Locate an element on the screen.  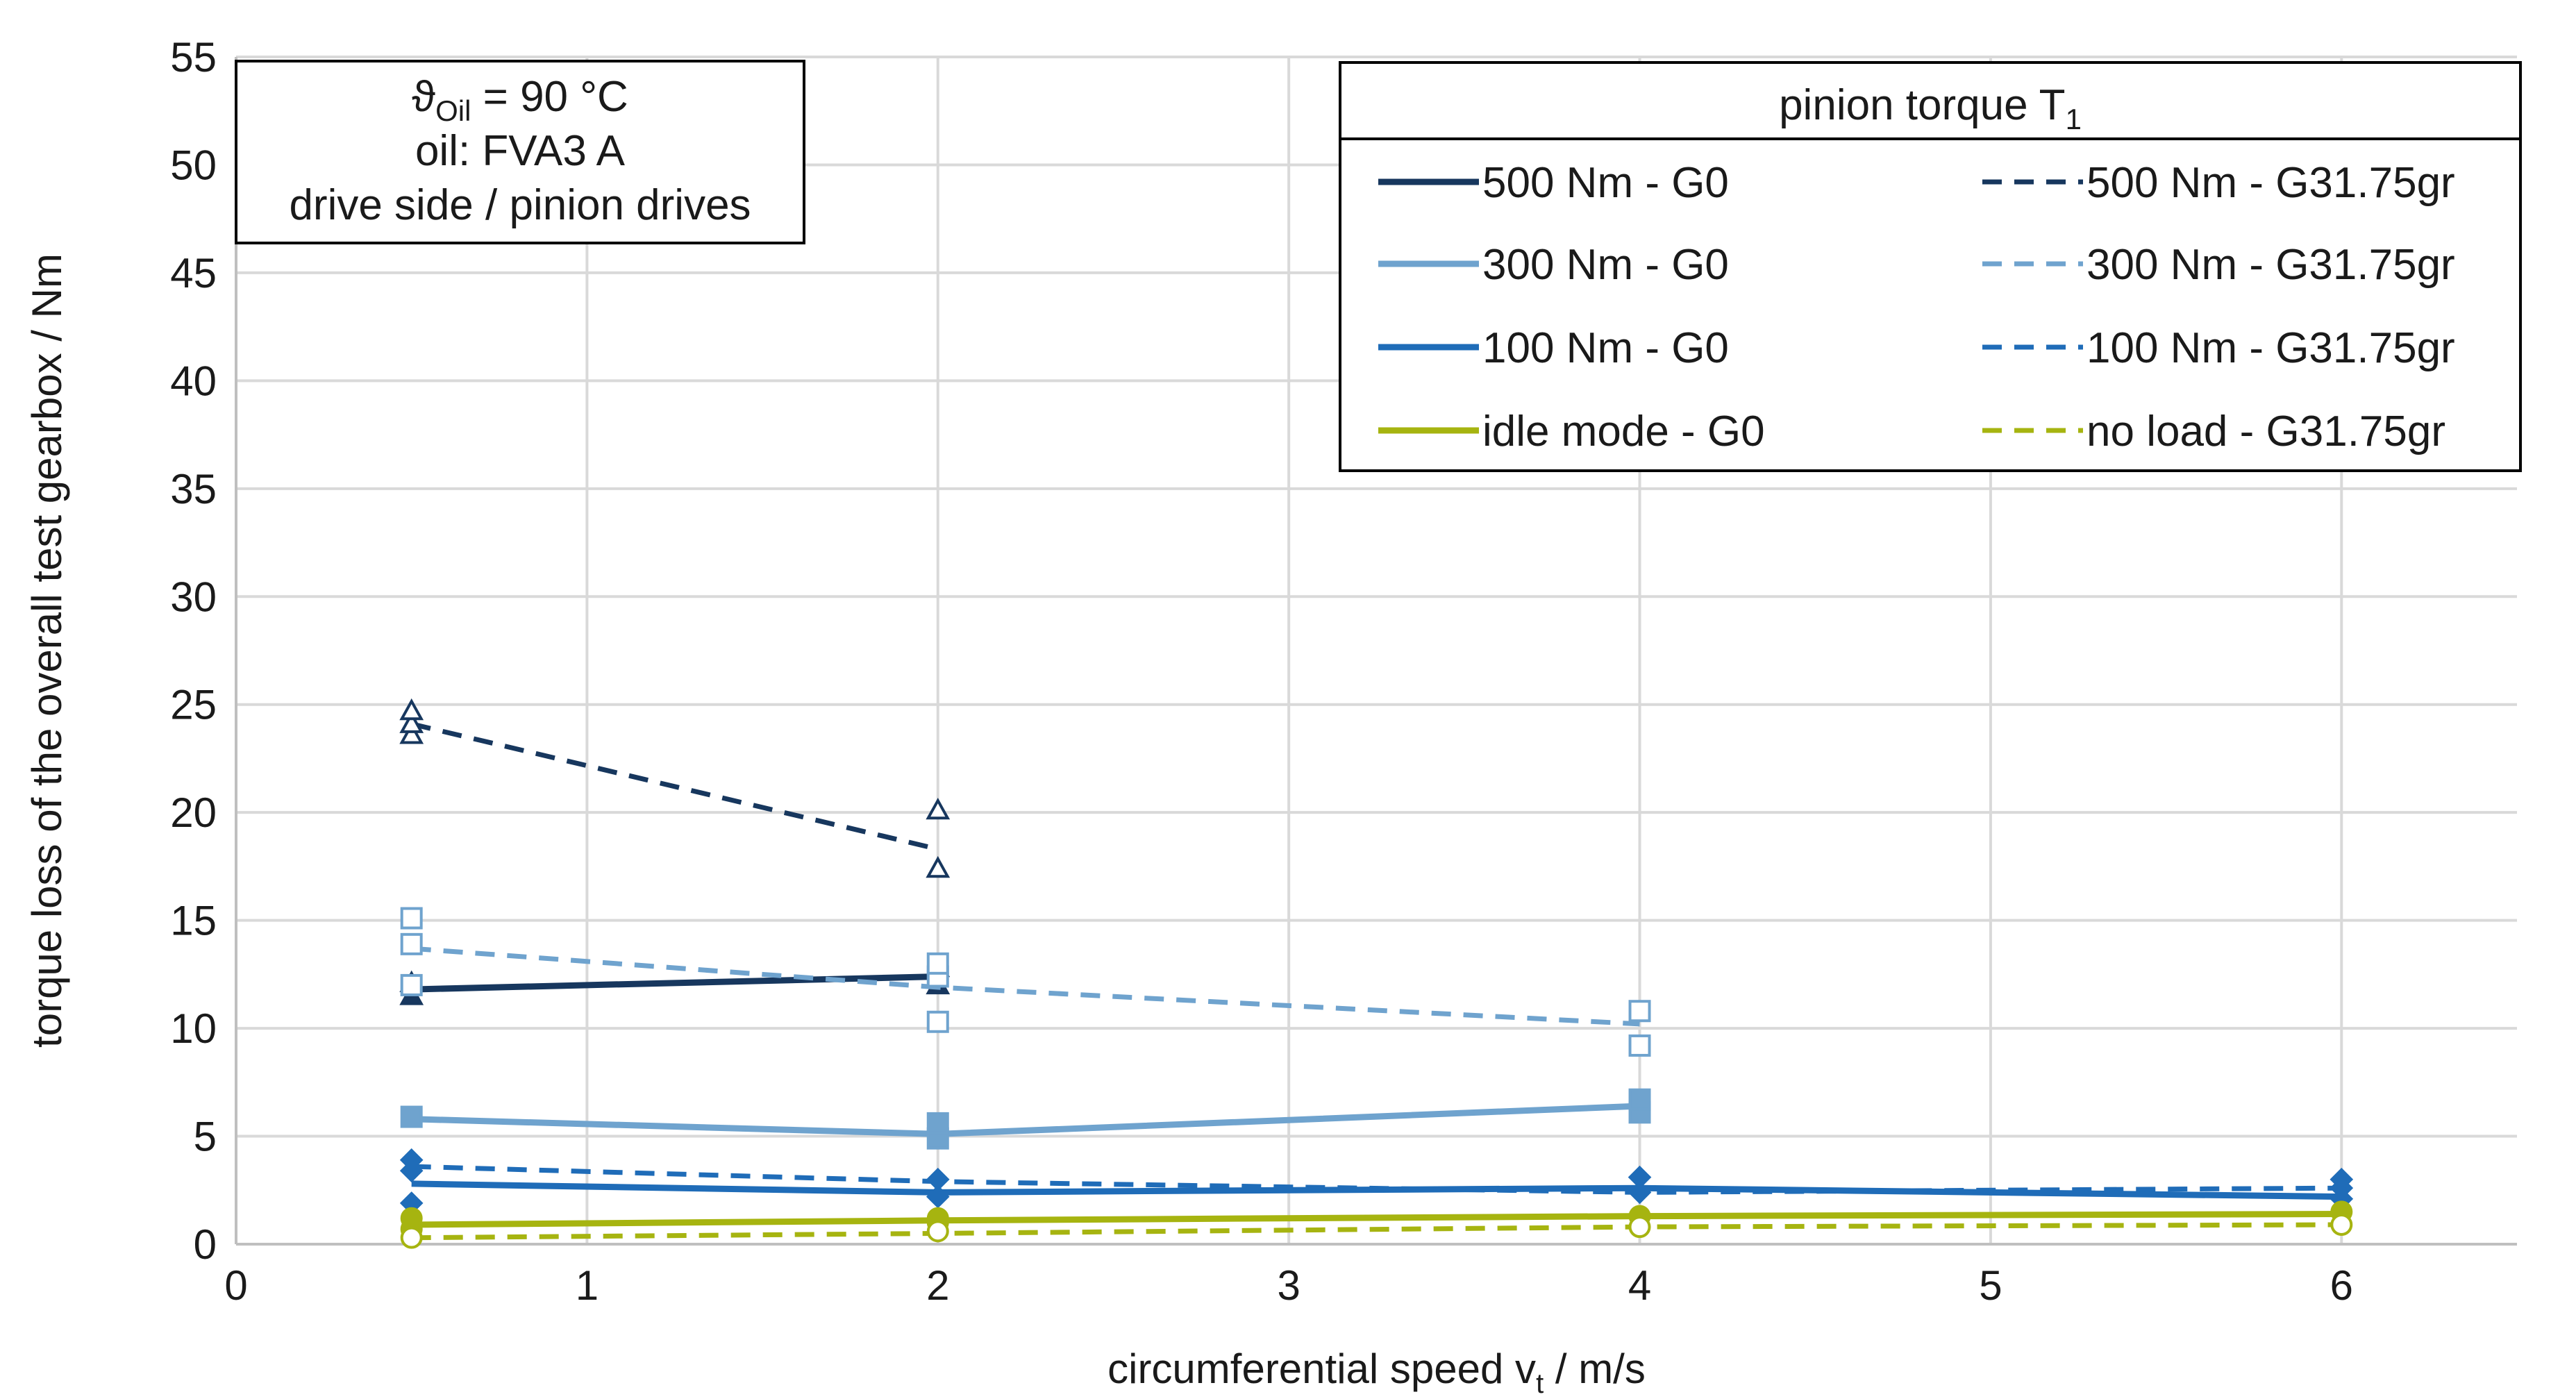
y-tick-label: 35 is located at coordinates (193, 489).